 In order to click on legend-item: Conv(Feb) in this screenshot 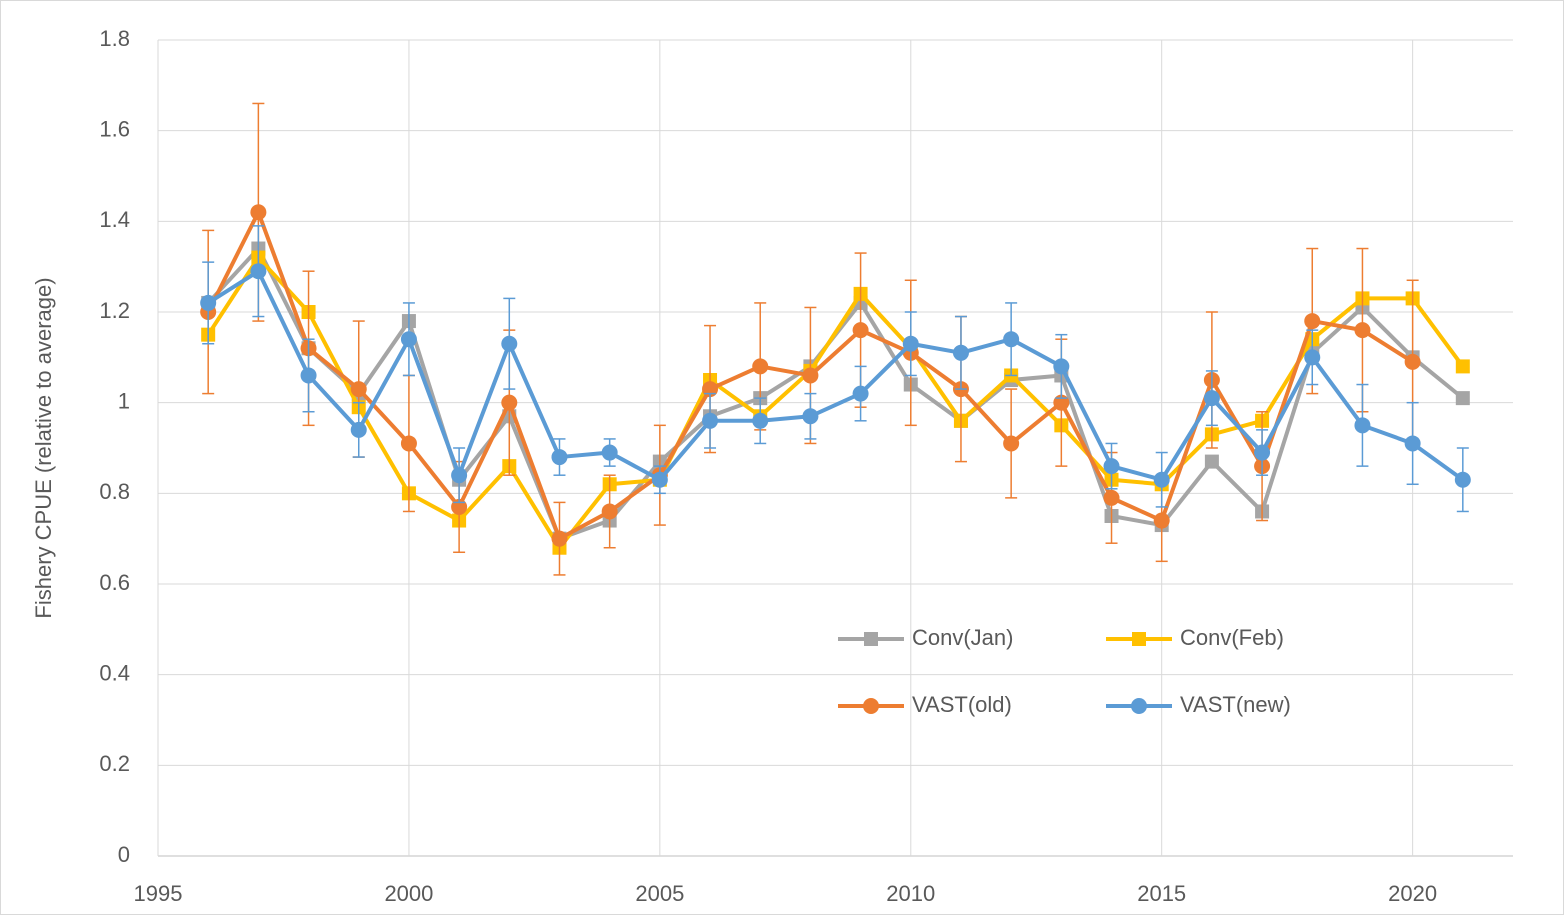, I will do `click(1195, 637)`.